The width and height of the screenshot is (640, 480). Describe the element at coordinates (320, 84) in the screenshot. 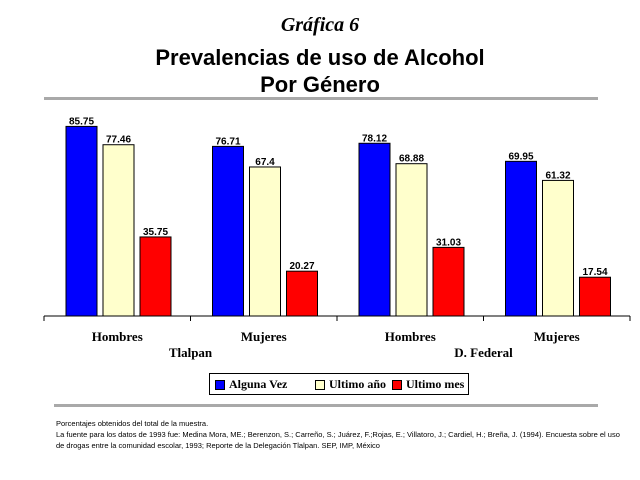

I see `chart-title-line2: Por Género` at that location.